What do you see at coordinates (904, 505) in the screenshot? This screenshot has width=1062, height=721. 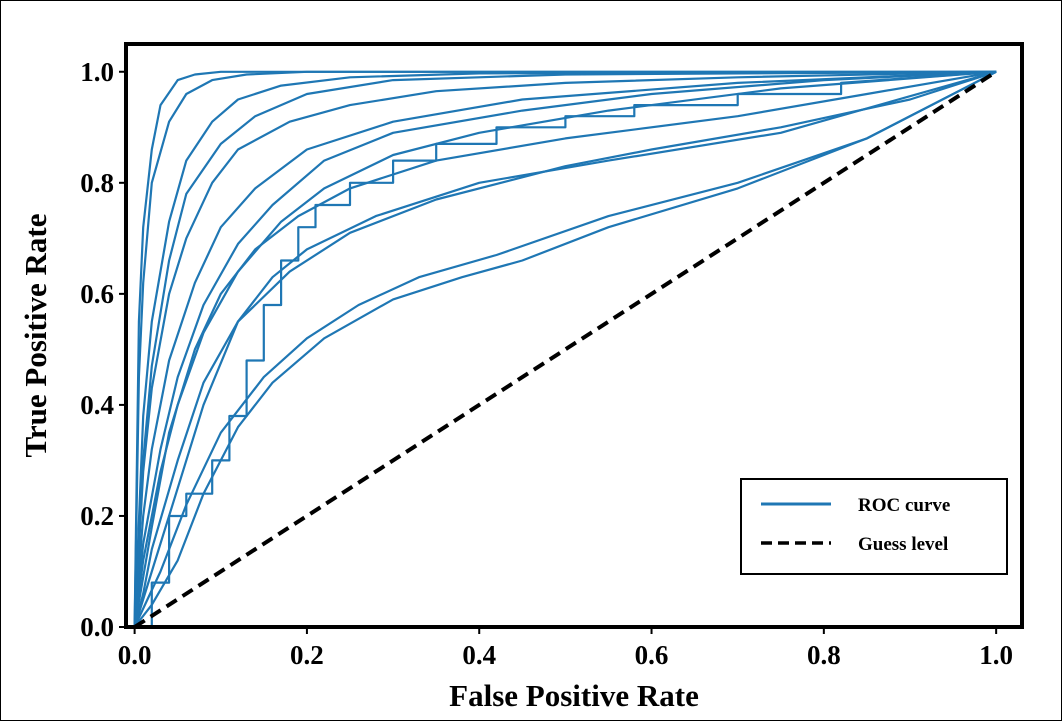 I see `legend-label-roc-curve: ROC curve` at bounding box center [904, 505].